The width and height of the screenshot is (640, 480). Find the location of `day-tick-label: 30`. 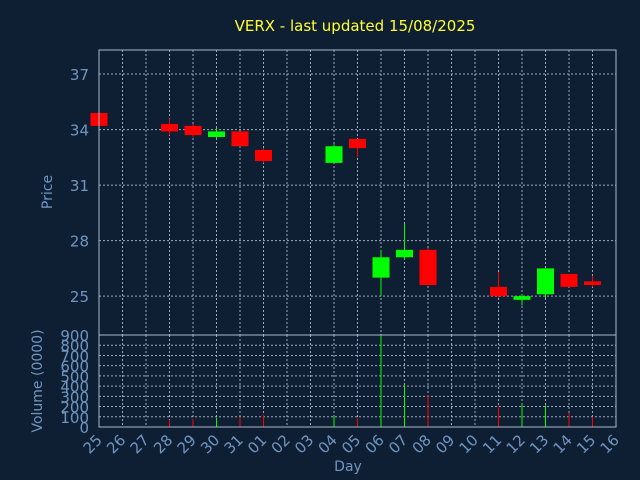

day-tick-label: 30 is located at coordinates (210, 444).